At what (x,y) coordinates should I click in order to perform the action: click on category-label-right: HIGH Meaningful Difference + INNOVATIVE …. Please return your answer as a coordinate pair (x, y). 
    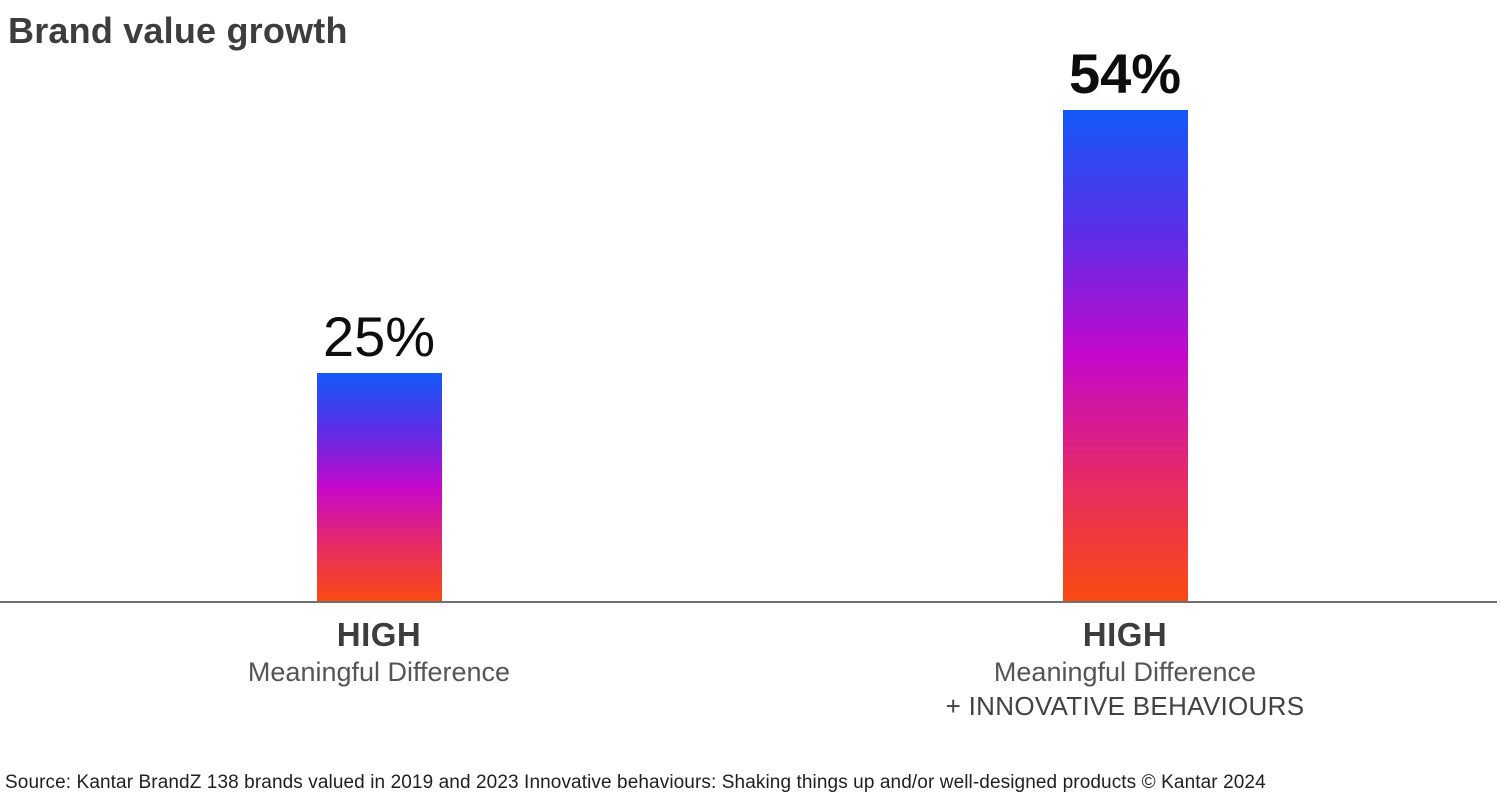
    Looking at the image, I should click on (1125, 669).